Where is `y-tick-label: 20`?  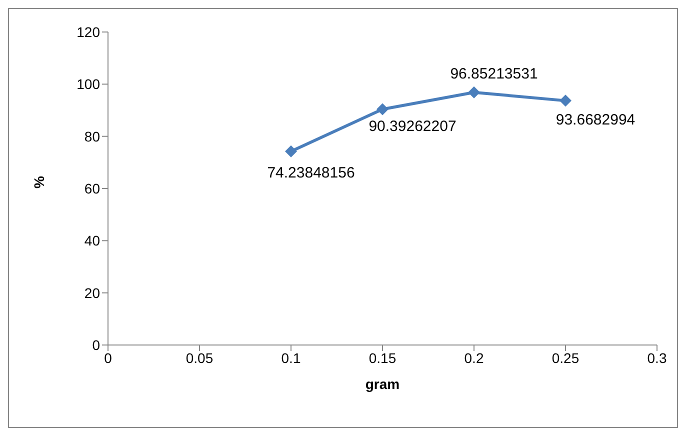 y-tick-label: 20 is located at coordinates (92, 292).